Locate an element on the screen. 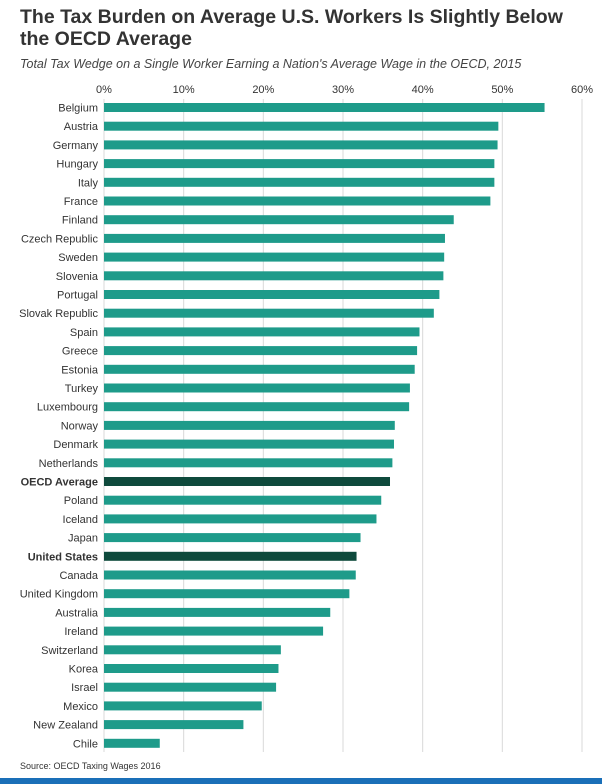 Image resolution: width=602 pixels, height=784 pixels. bar-hungary is located at coordinates (299, 164).